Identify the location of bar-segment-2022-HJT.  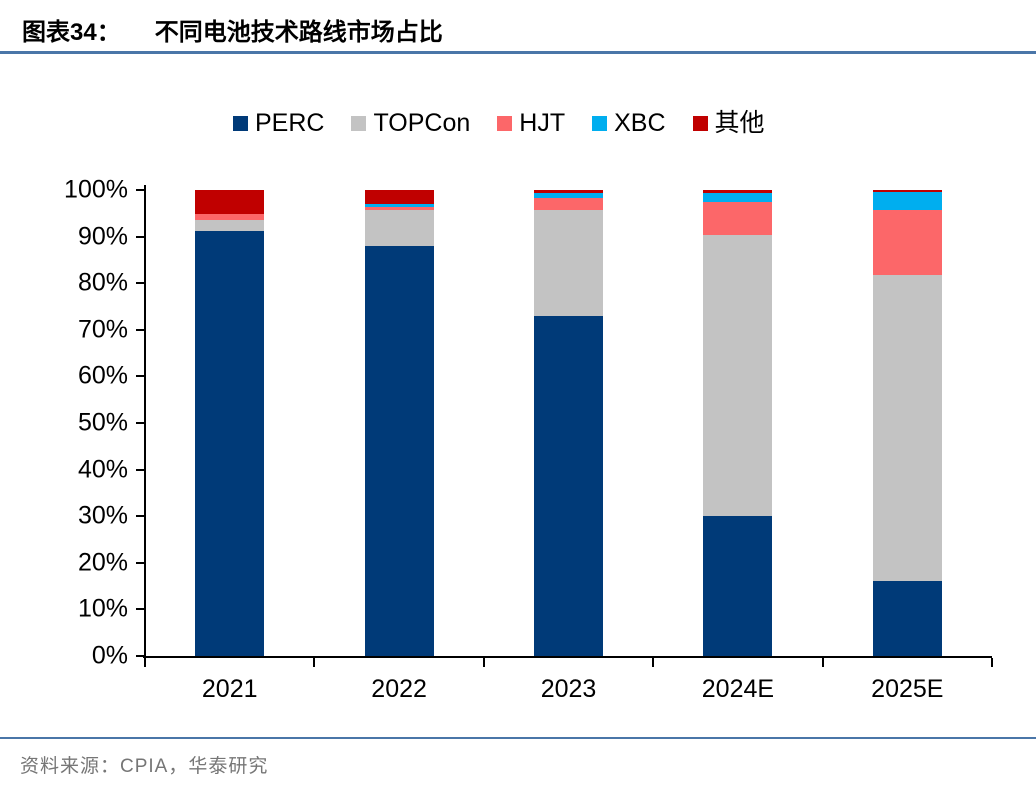
(399, 209).